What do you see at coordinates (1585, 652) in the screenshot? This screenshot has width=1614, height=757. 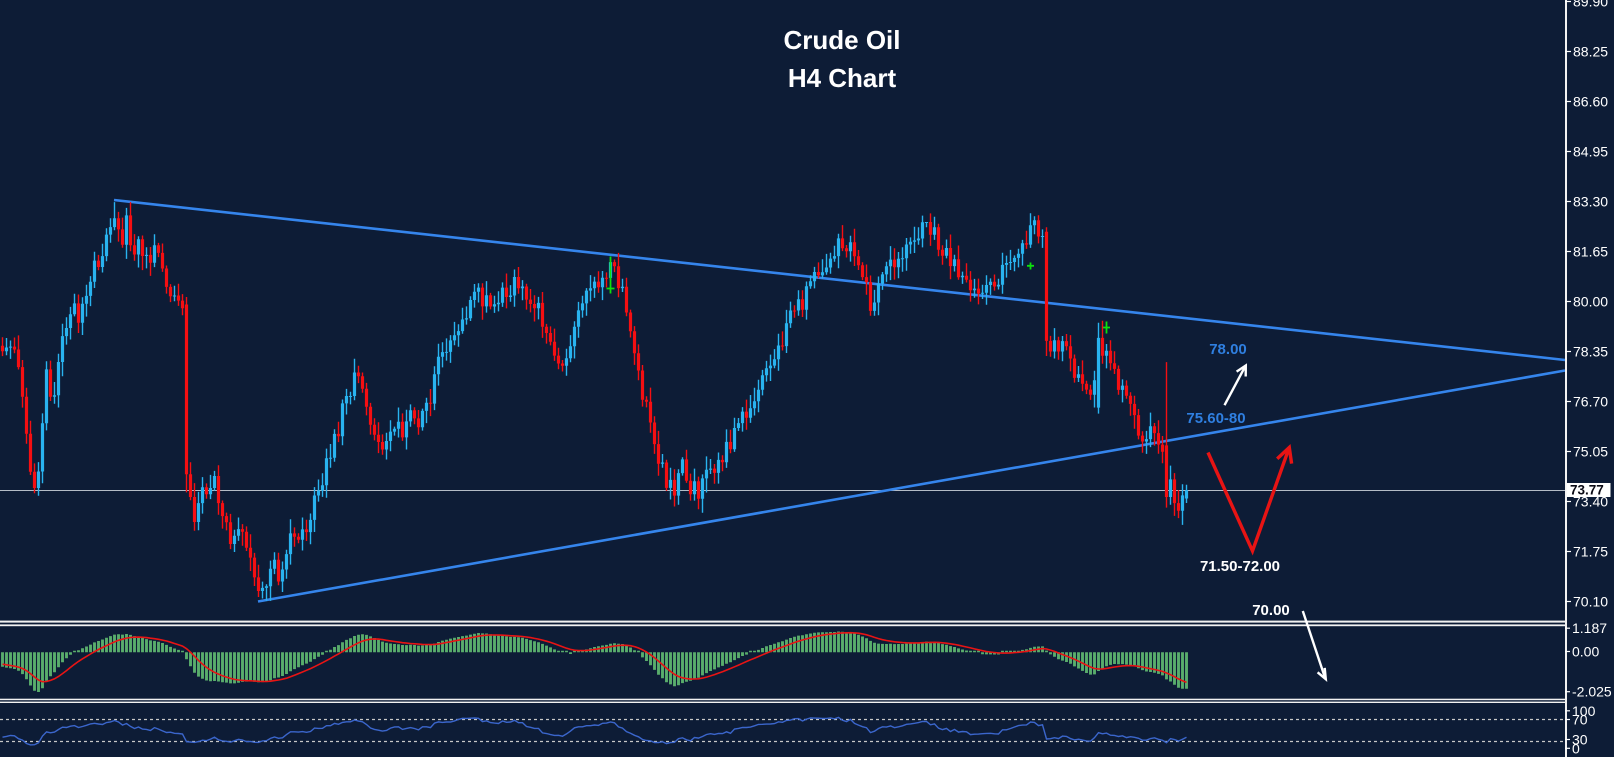 I see `svg-text: 0.00` at bounding box center [1585, 652].